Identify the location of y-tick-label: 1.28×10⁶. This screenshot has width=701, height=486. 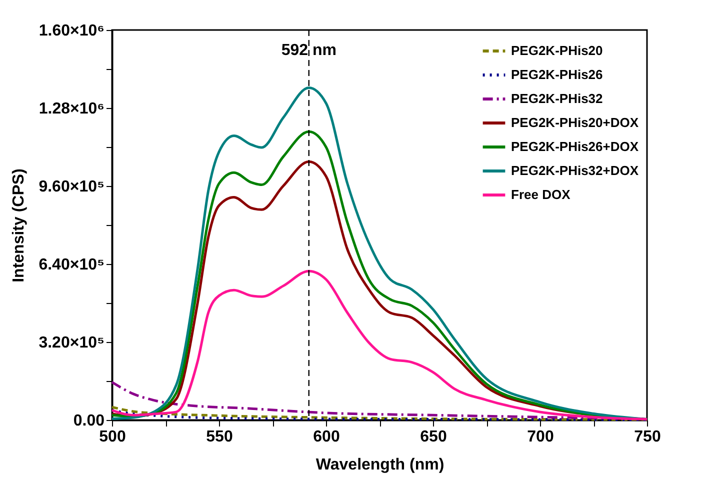
(71, 109).